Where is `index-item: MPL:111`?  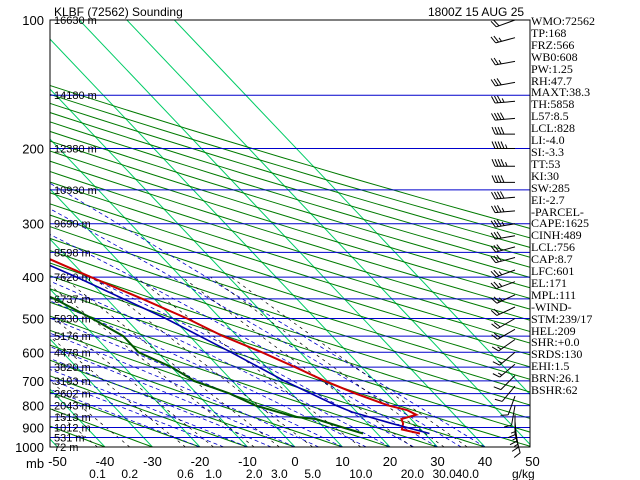 index-item: MPL:111 is located at coordinates (554, 294).